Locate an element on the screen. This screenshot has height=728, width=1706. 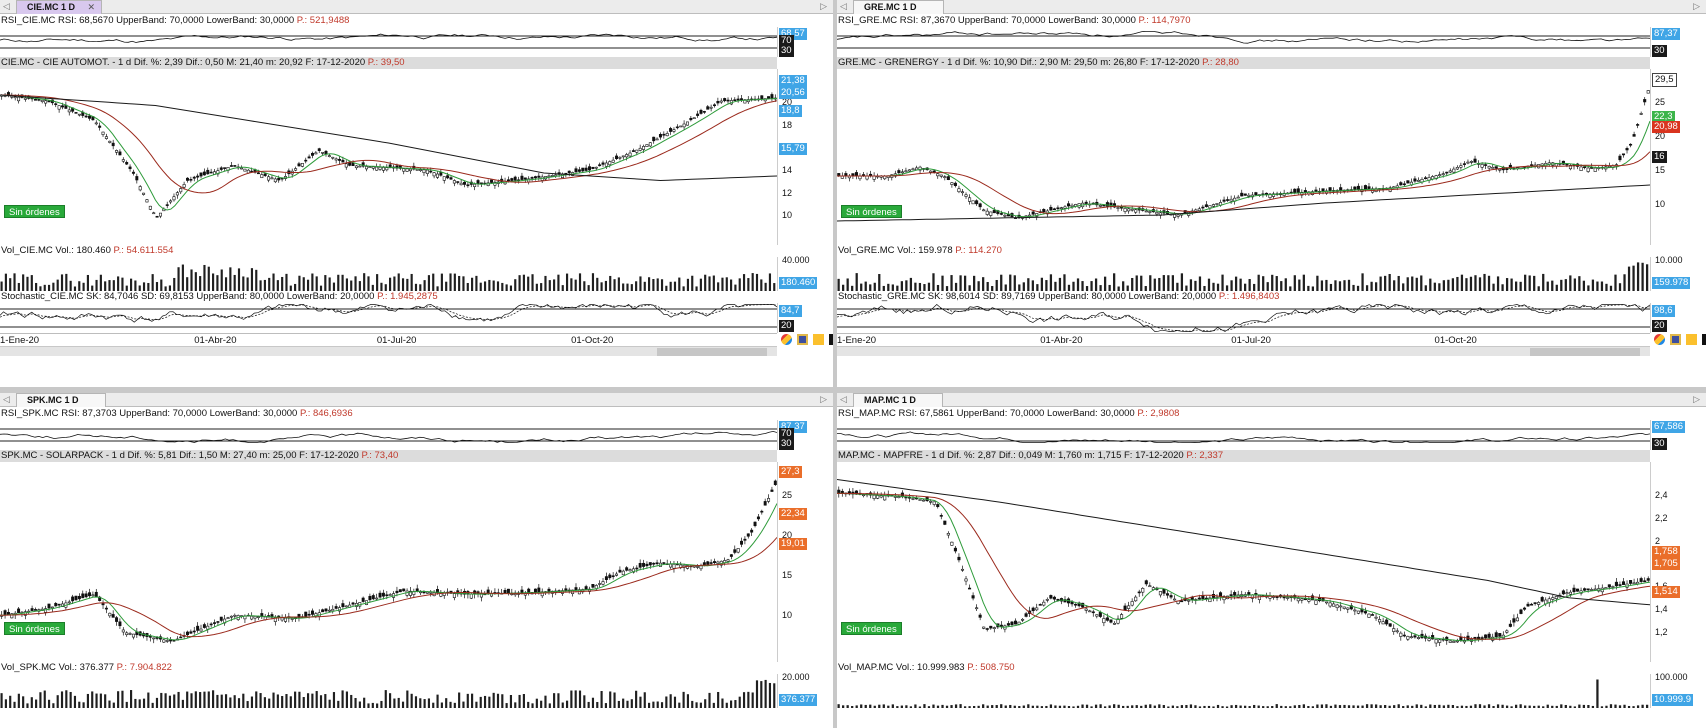
price-level-label: 21,38 is located at coordinates (793, 81).